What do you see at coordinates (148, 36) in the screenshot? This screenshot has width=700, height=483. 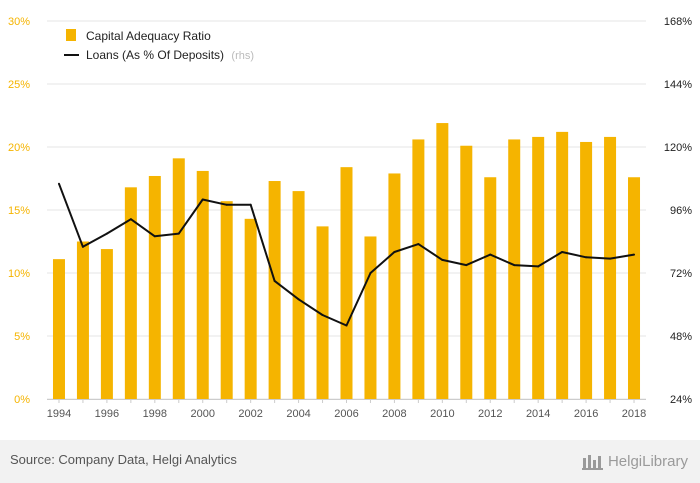 I see `legend-label-capital-adequacy: Capital Adequacy Ratio` at bounding box center [148, 36].